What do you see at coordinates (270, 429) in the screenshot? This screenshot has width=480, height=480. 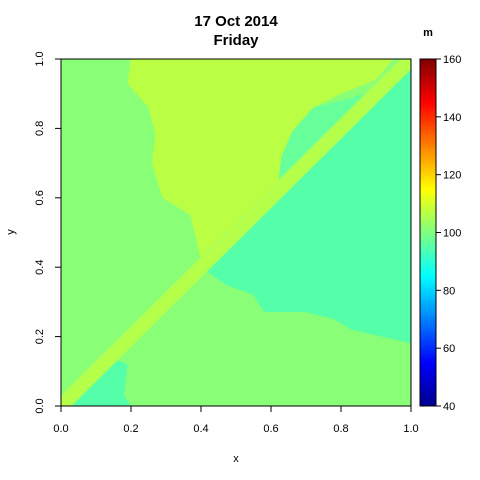 I see `x-tick-label: 0.6` at bounding box center [270, 429].